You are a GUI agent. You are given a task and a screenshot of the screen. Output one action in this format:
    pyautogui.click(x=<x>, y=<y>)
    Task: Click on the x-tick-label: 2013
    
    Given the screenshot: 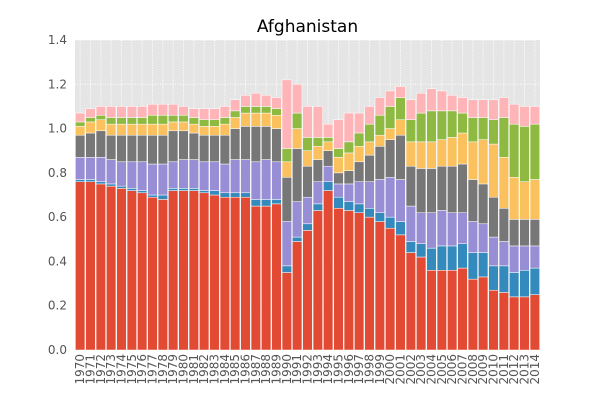 What is the action you would take?
    pyautogui.click(x=525, y=369)
    